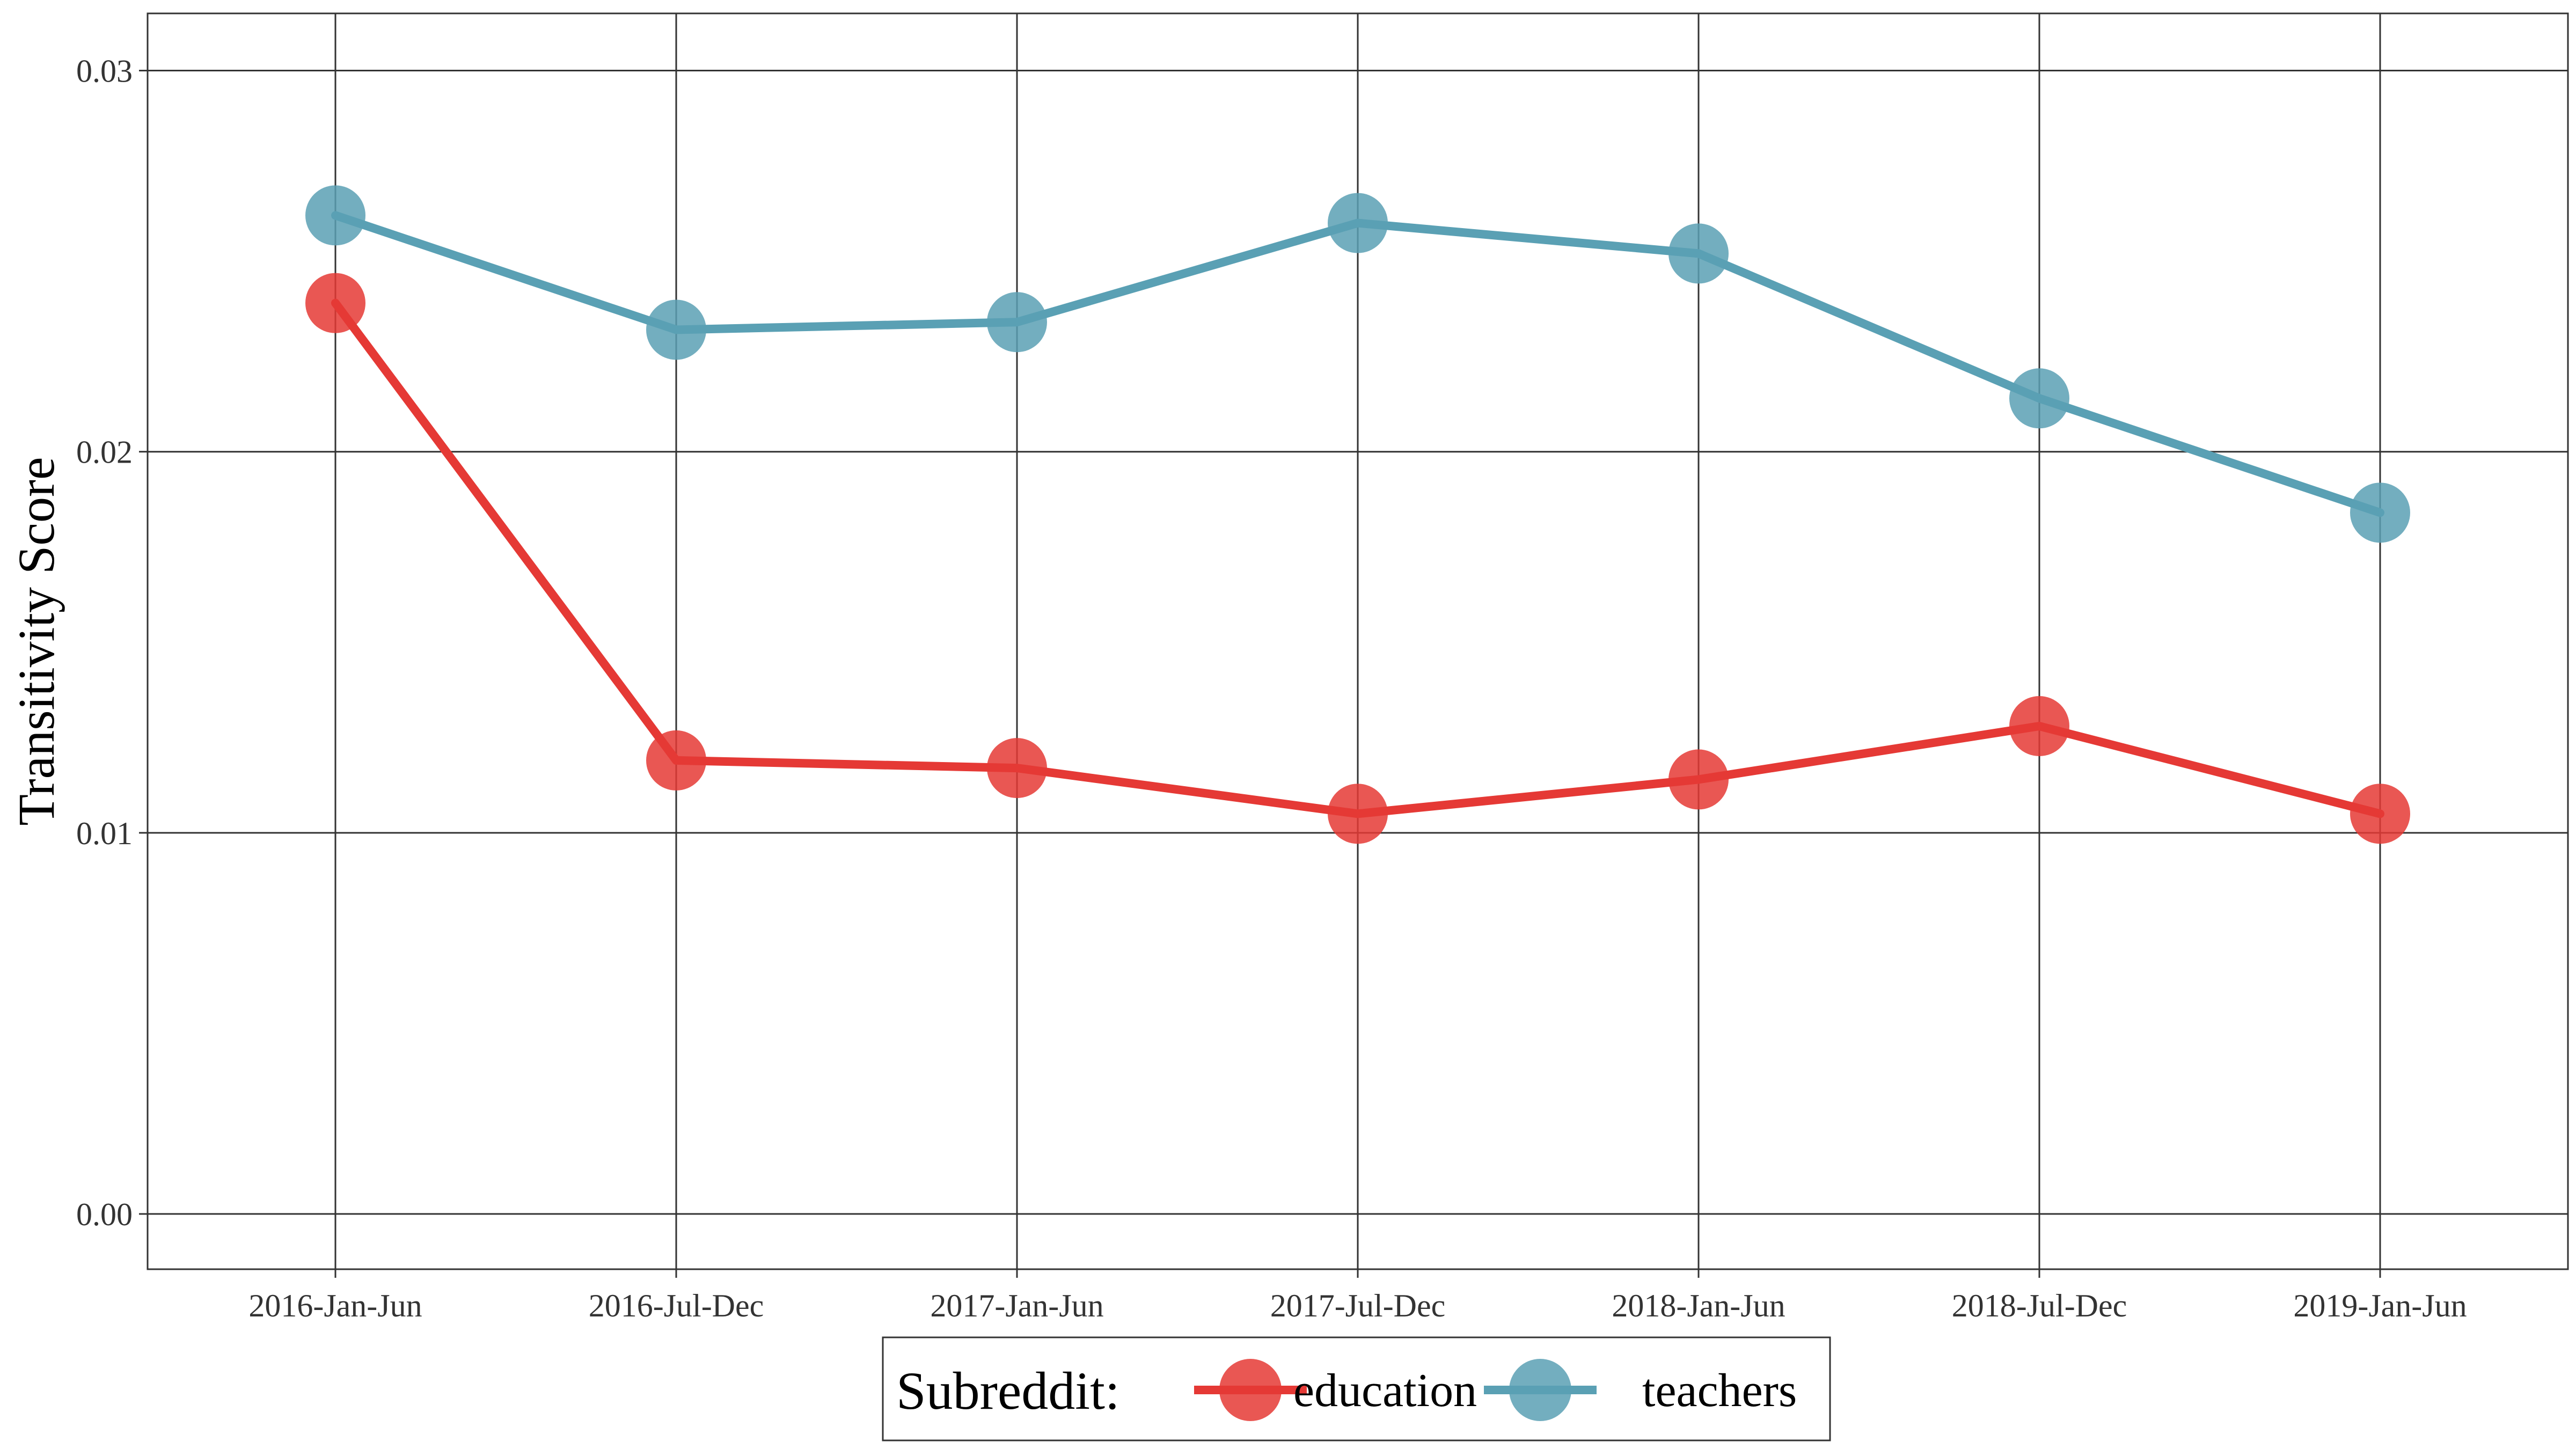  I want to click on x-tick-label: 2016-Jan-Jun, so click(335, 1305).